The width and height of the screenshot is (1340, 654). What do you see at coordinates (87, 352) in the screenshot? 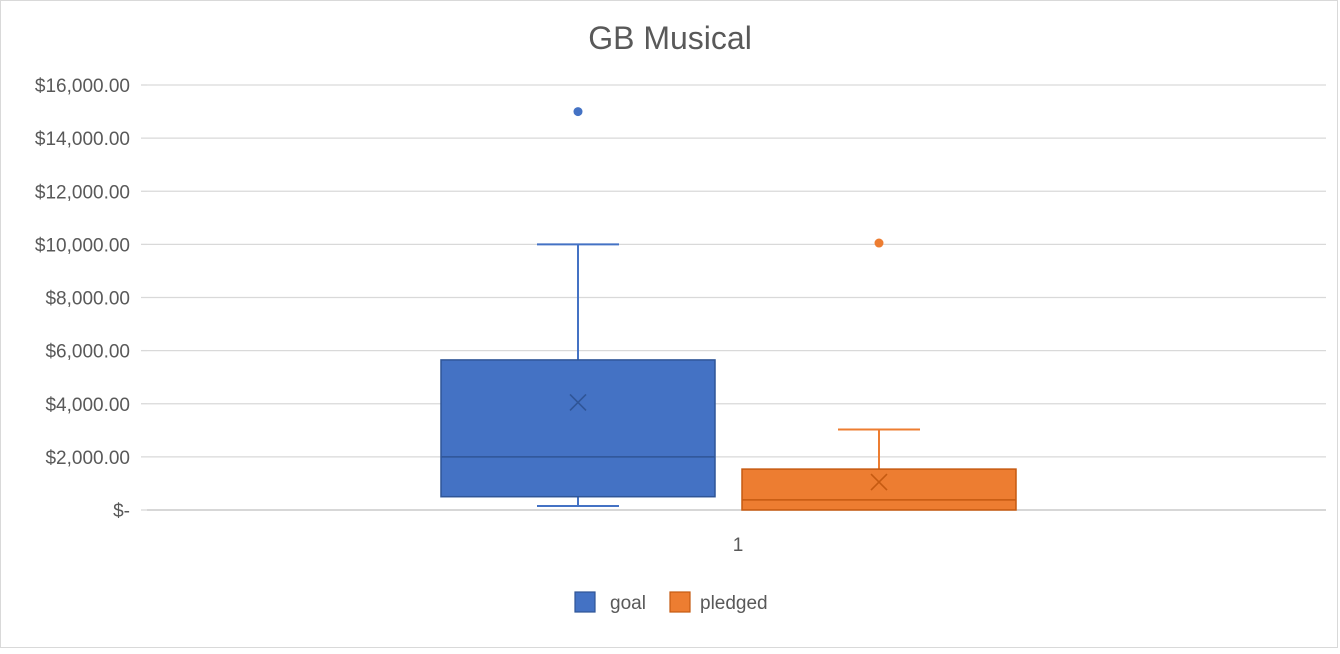
I see `y-tick-label: $6,000.00` at bounding box center [87, 352].